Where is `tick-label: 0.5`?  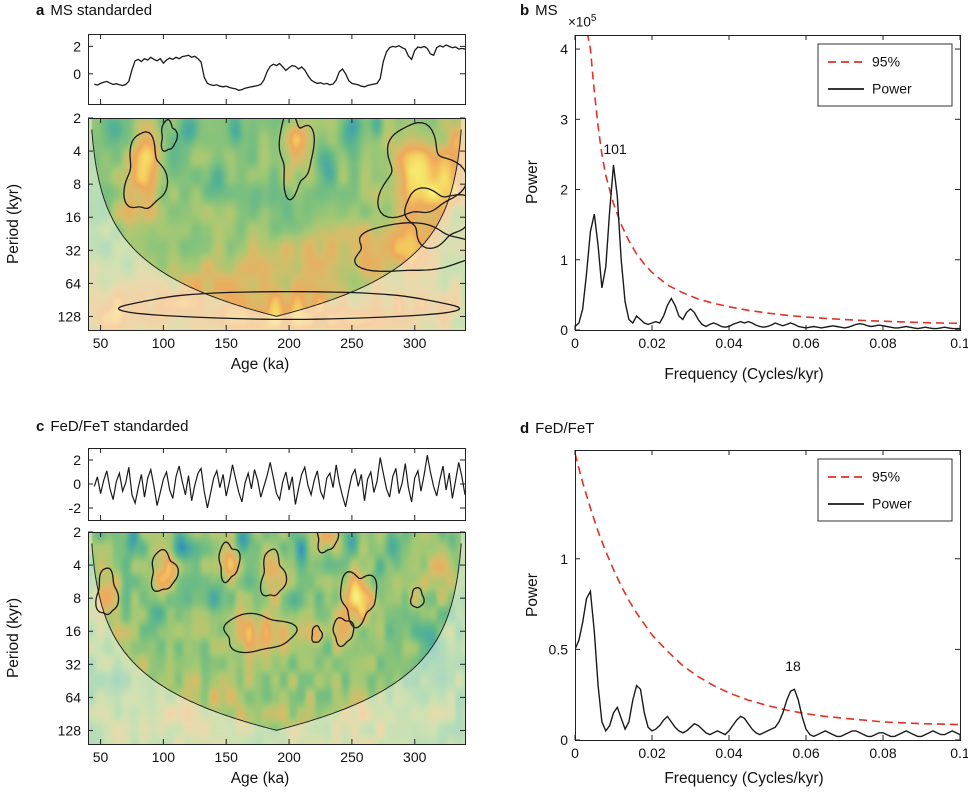 tick-label: 0.5 is located at coordinates (559, 649).